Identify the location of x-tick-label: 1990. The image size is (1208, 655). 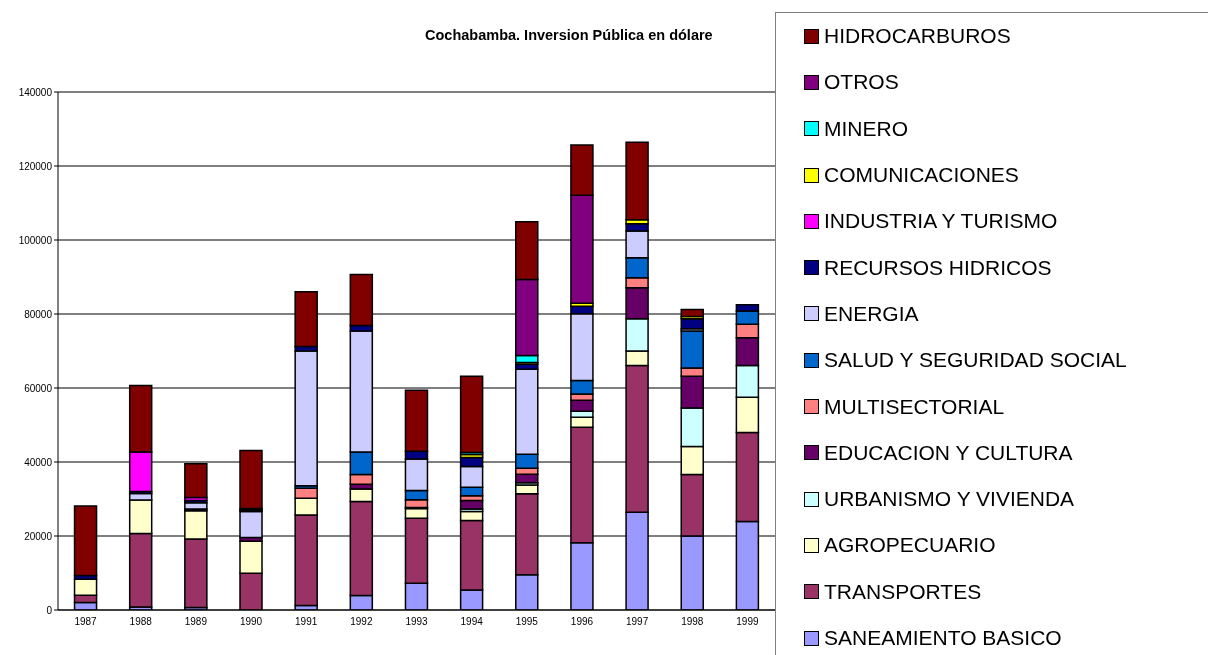
(251, 622).